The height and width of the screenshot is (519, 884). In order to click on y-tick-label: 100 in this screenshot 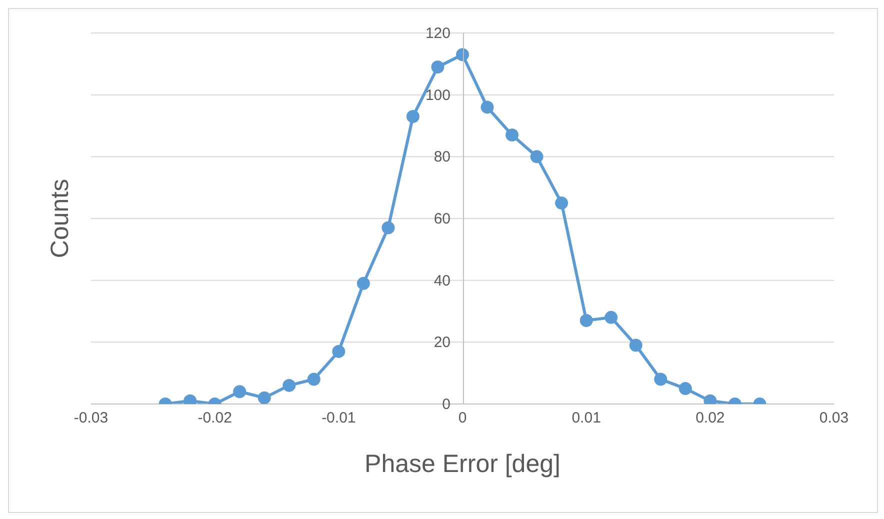, I will do `click(437, 95)`.